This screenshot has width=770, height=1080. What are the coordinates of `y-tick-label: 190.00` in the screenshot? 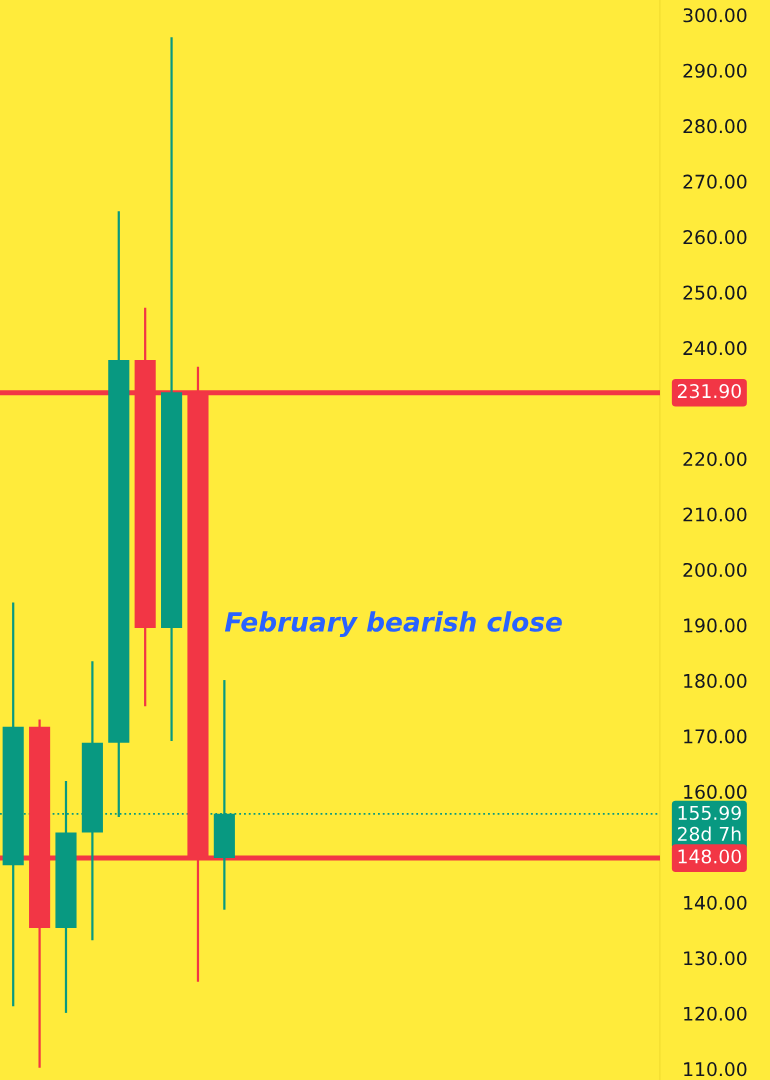 It's located at (715, 625).